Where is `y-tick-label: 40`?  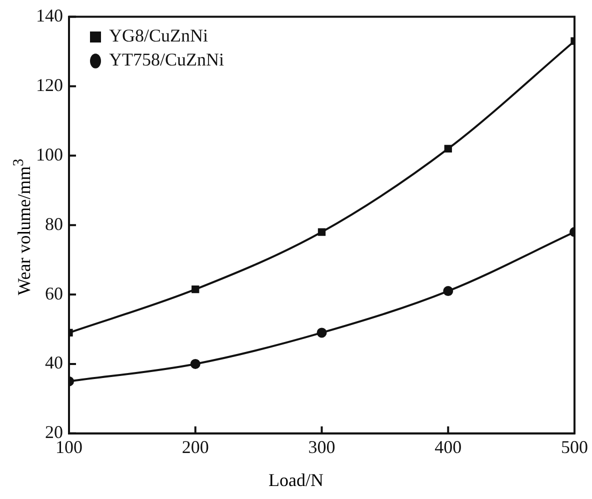 y-tick-label: 40 is located at coordinates (54, 362).